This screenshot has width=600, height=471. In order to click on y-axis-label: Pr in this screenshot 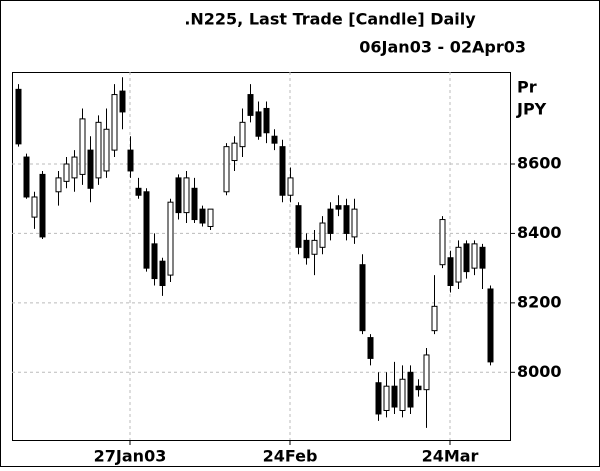, I will do `click(527, 87)`.